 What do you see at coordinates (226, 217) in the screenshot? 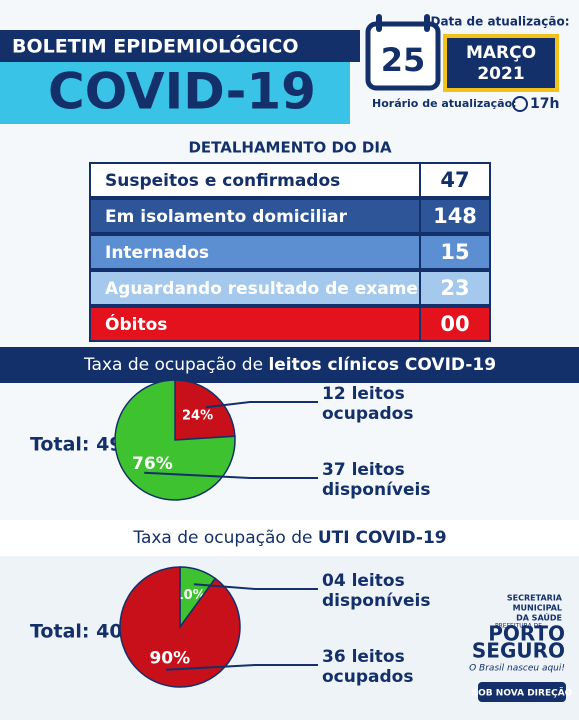
I see `row-label: Em isolamento domiciliar` at bounding box center [226, 217].